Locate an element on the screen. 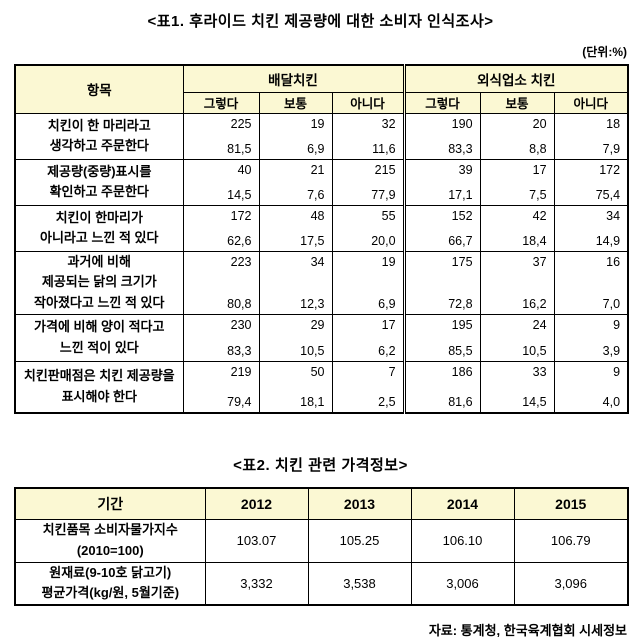 This screenshot has height=639, width=640. count-value: 219 is located at coordinates (241, 371).